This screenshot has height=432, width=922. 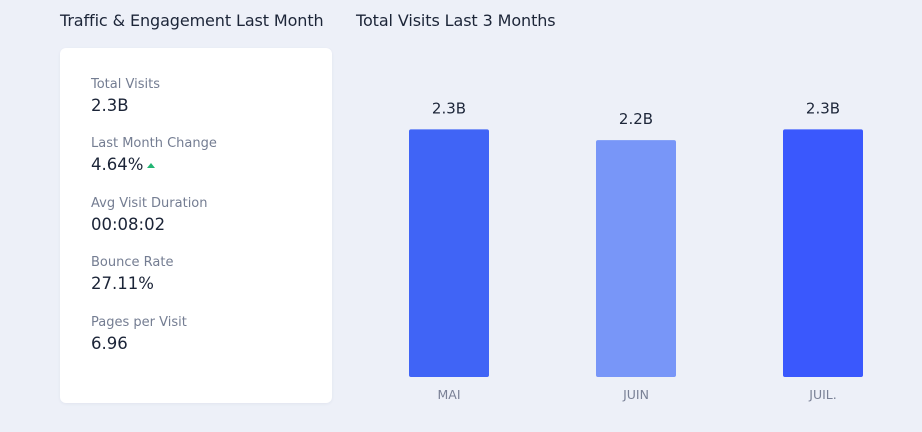 I want to click on bar-juin, so click(x=636, y=258).